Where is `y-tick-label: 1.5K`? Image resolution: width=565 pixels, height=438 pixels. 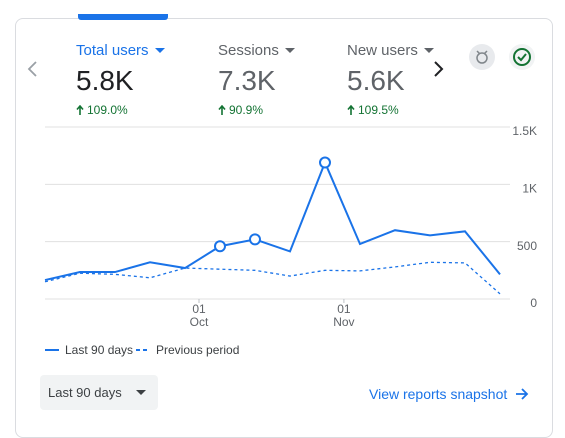
y-tick-label: 1.5K is located at coordinates (524, 131).